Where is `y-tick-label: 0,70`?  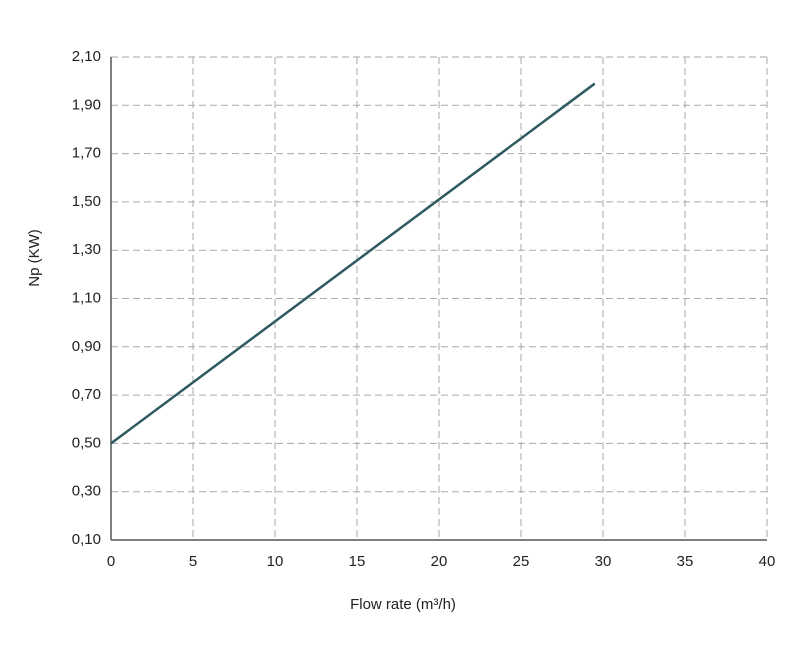
y-tick-label: 0,70 is located at coordinates (86, 394).